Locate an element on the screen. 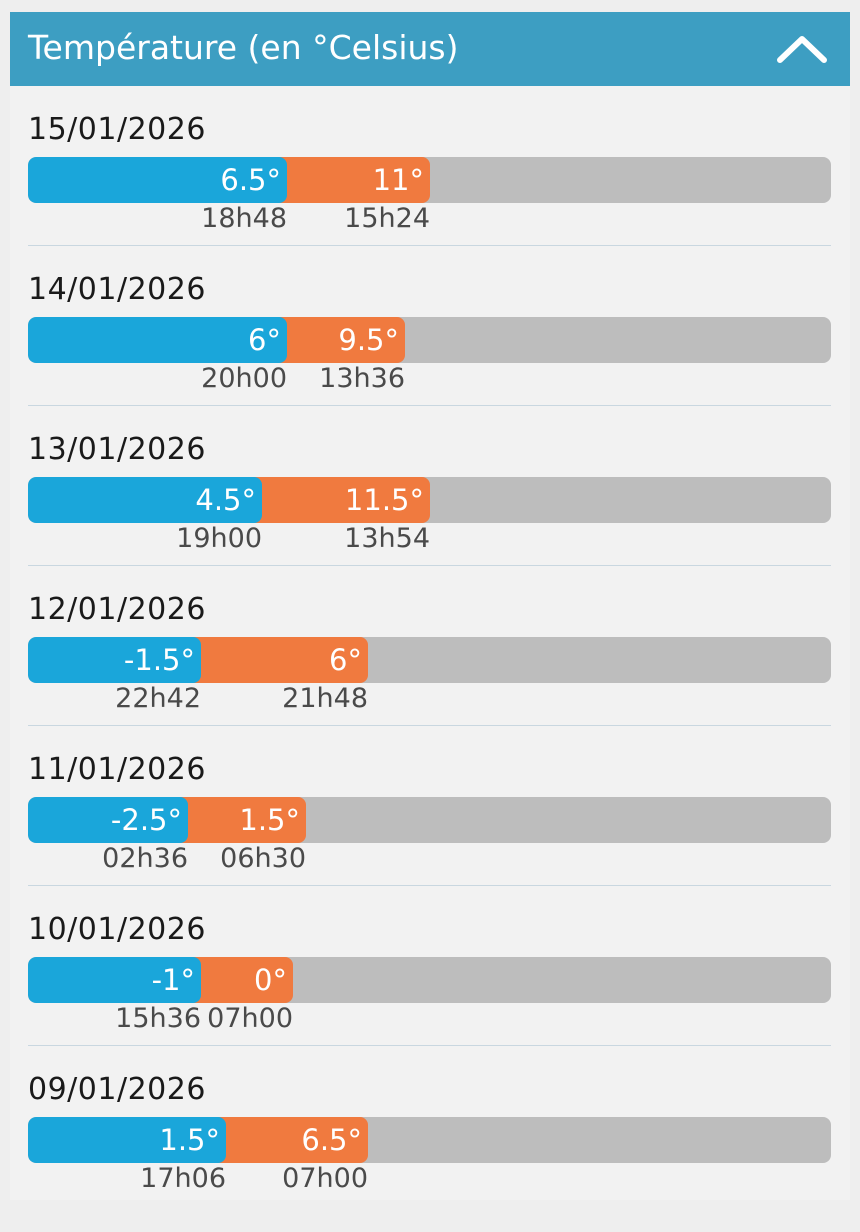 The height and width of the screenshot is (1232, 860). max-temperature-value: 9.5° is located at coordinates (368, 340).